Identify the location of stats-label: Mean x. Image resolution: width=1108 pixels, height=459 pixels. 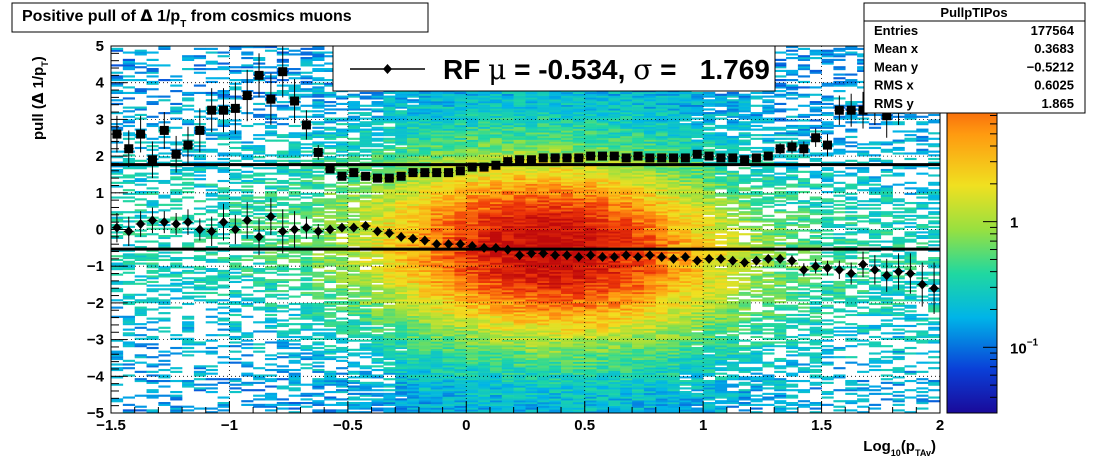
(896, 48).